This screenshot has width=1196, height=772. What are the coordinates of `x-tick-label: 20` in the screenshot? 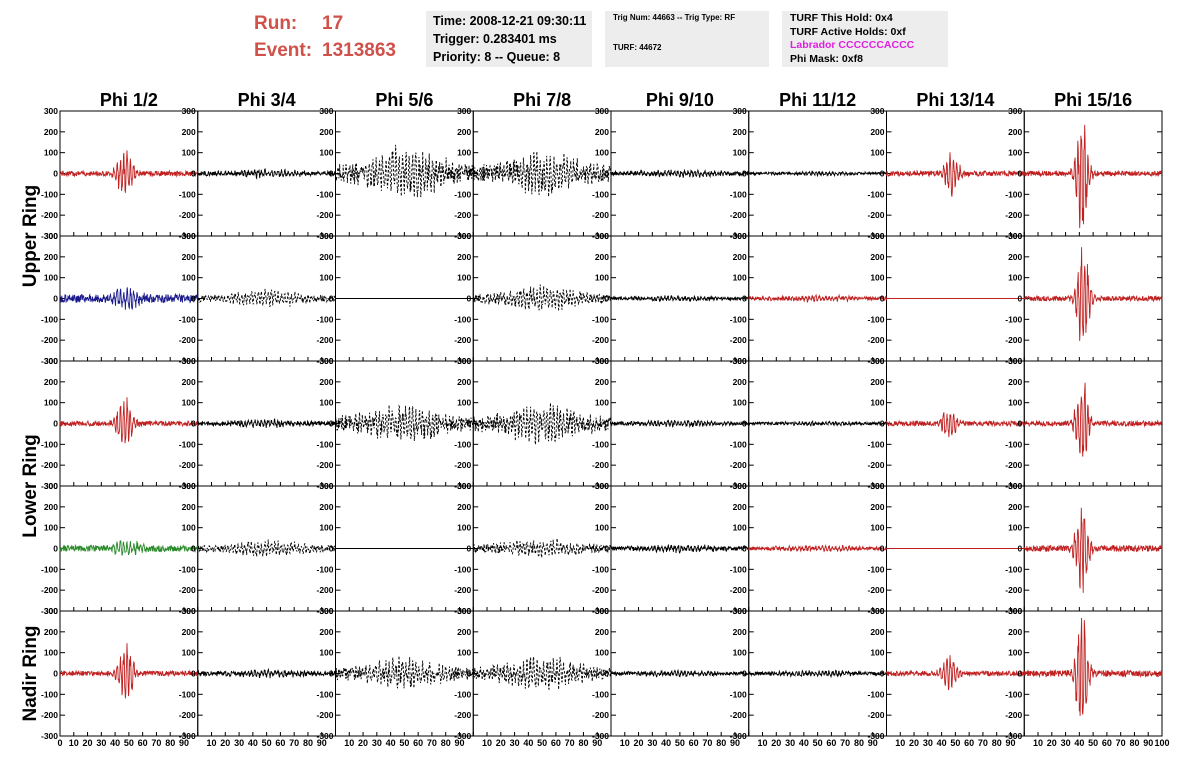 It's located at (88, 743).